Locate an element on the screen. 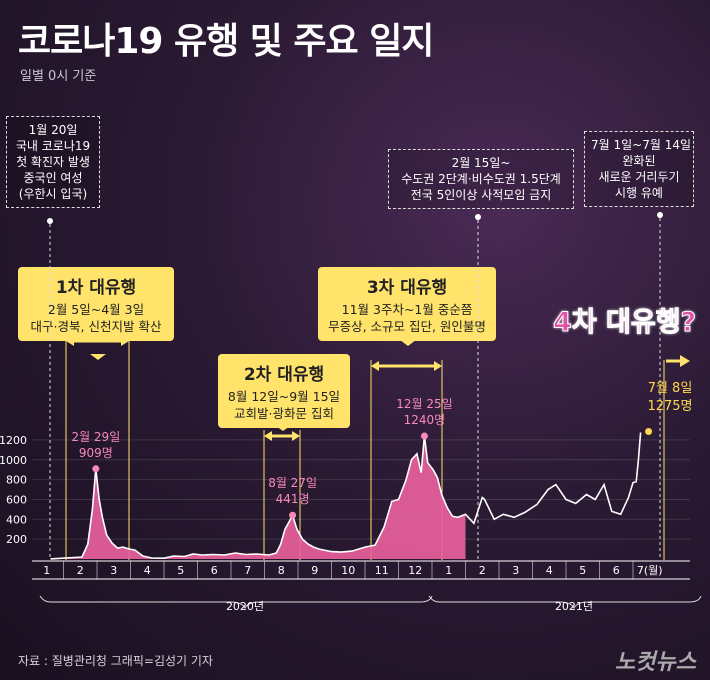 This screenshot has width=710, height=680. wave3-pointer is located at coordinates (408, 343).